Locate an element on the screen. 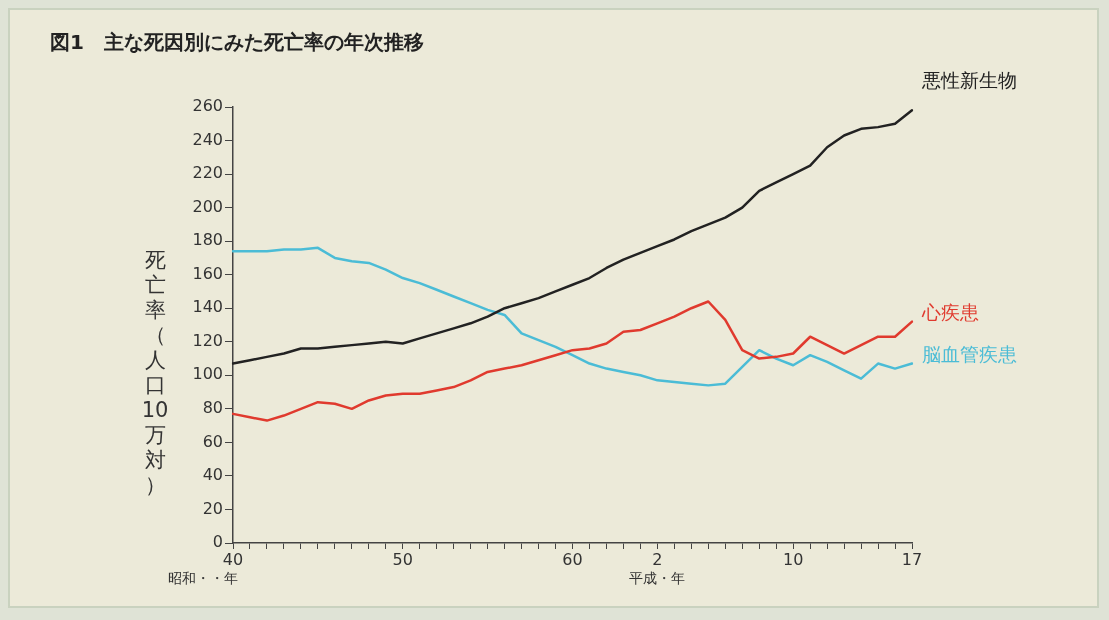 The height and width of the screenshot is (620, 1109). y-tick-label: 200 is located at coordinates (207, 206).